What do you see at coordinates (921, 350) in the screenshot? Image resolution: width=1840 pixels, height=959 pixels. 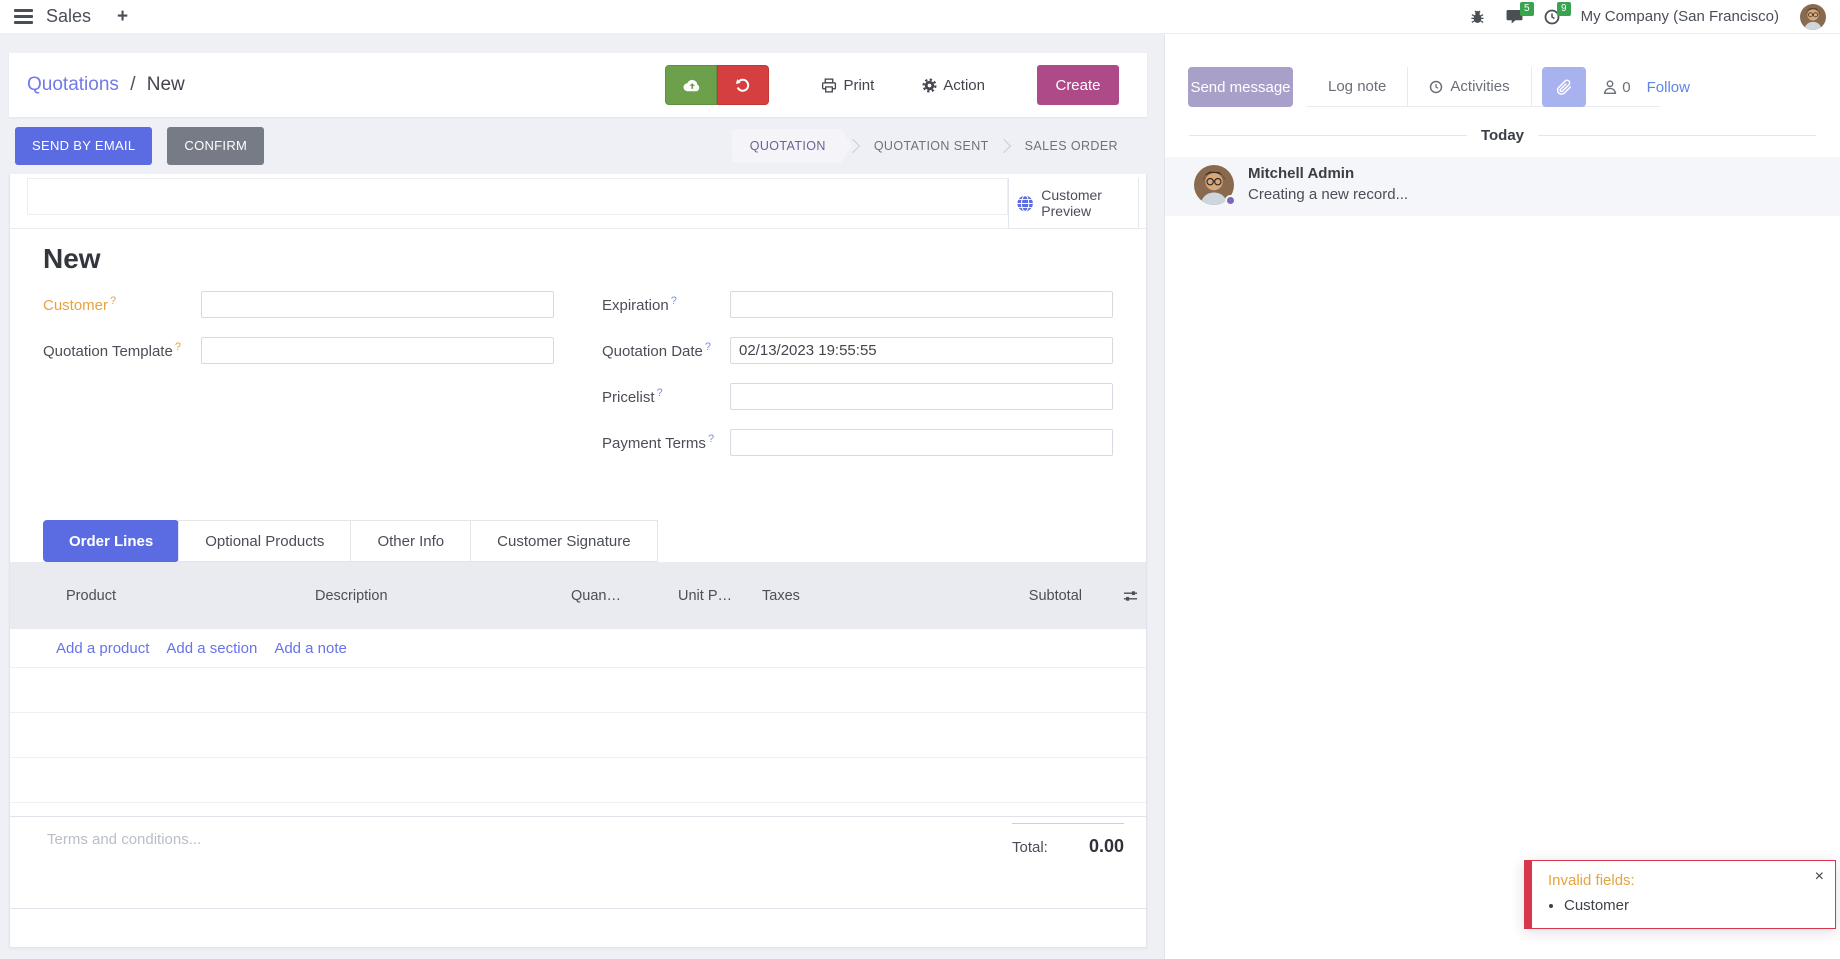 I see `quotation-date-input` at bounding box center [921, 350].